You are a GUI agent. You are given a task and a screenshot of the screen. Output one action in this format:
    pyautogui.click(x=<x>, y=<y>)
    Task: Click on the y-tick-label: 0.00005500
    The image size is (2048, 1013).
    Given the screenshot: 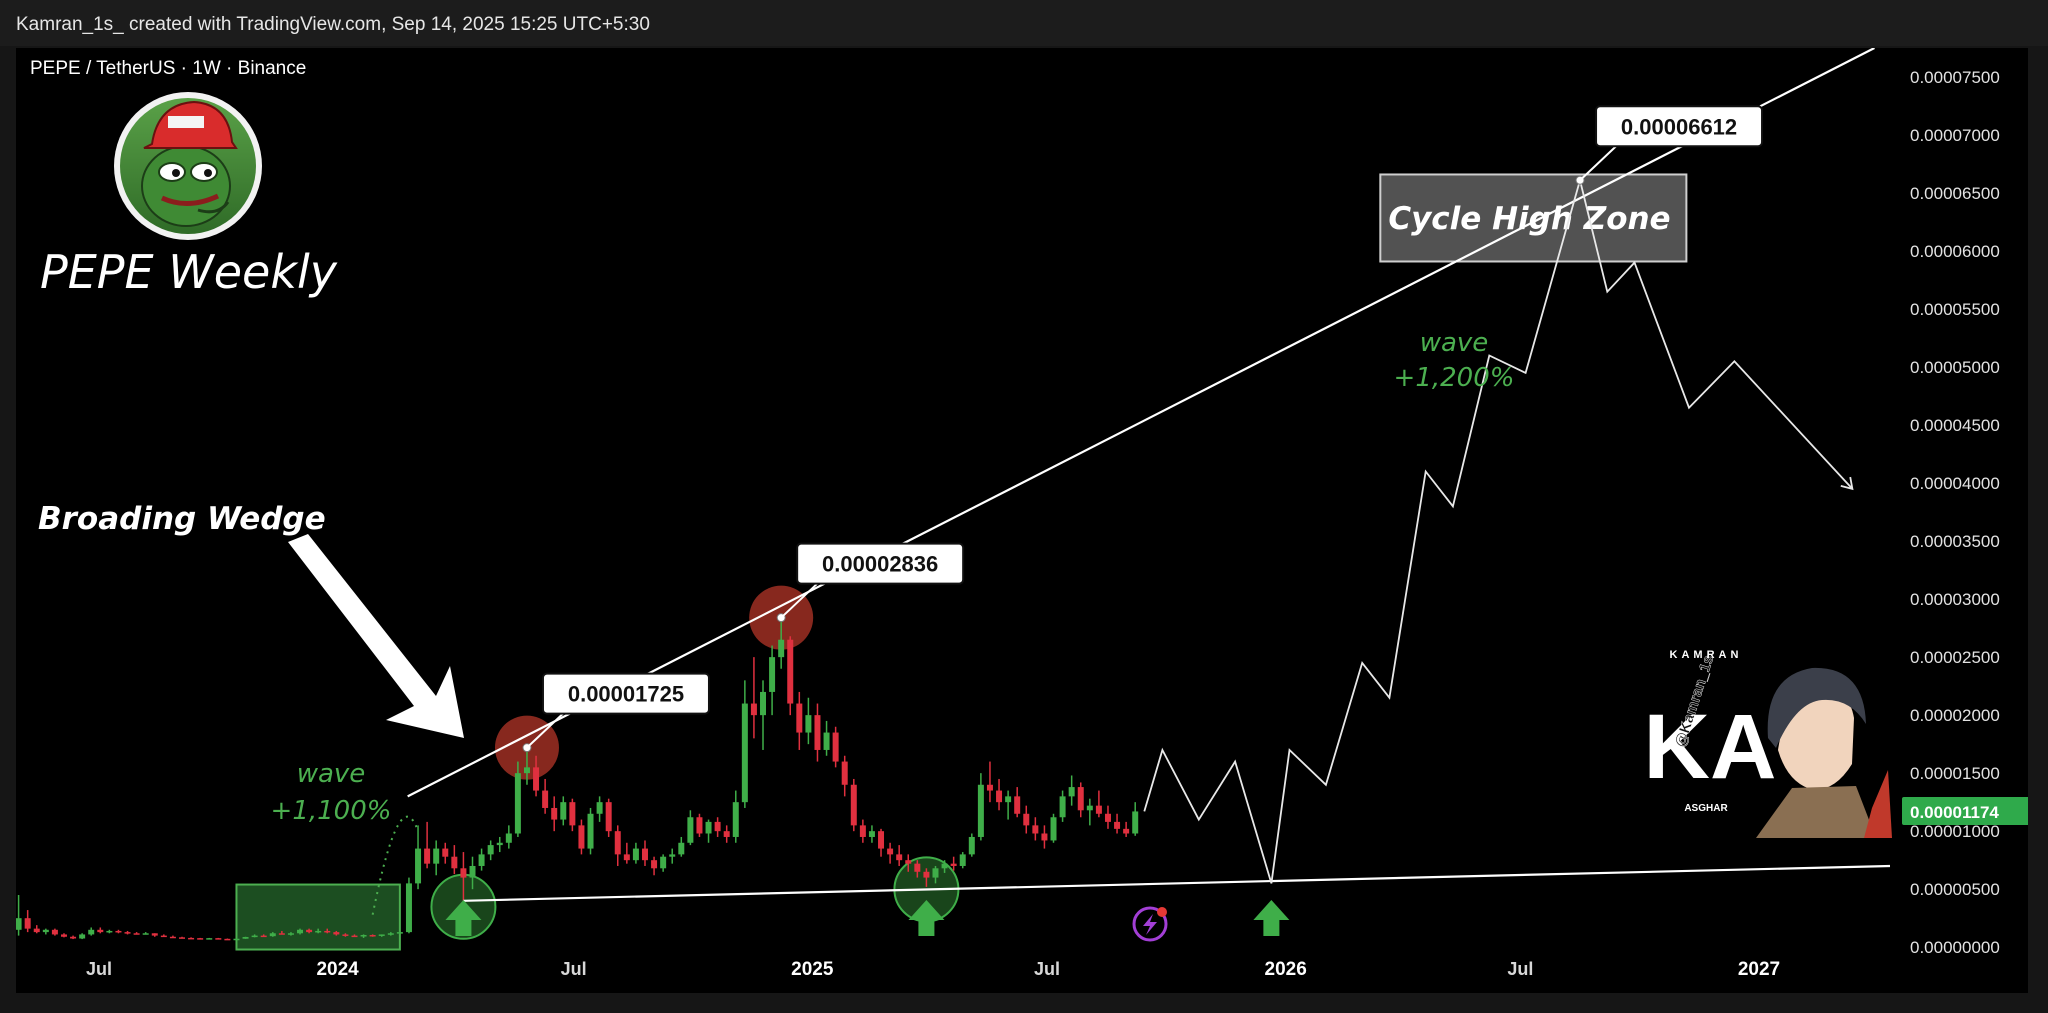 What is the action you would take?
    pyautogui.click(x=1955, y=309)
    